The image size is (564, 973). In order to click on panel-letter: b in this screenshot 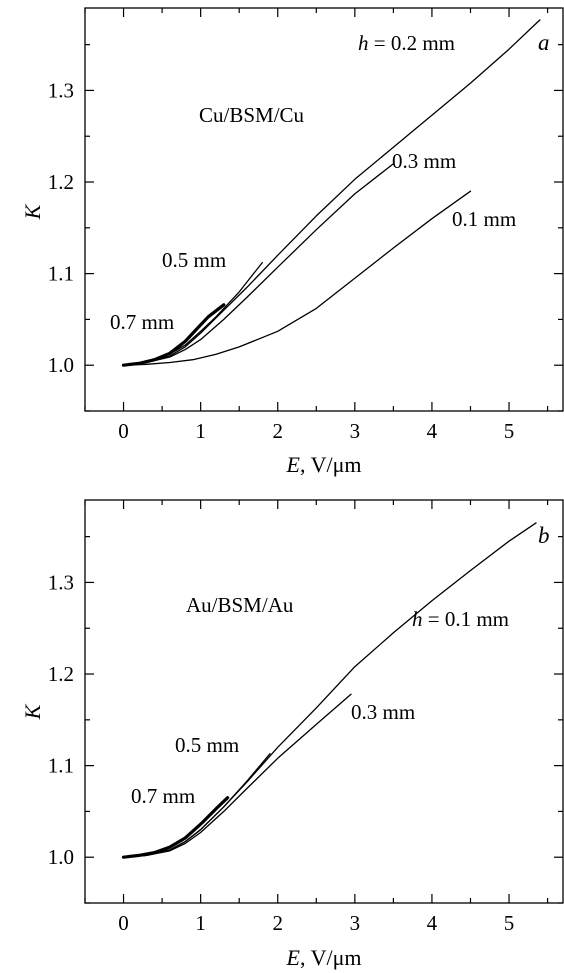, I will do `click(544, 535)`.